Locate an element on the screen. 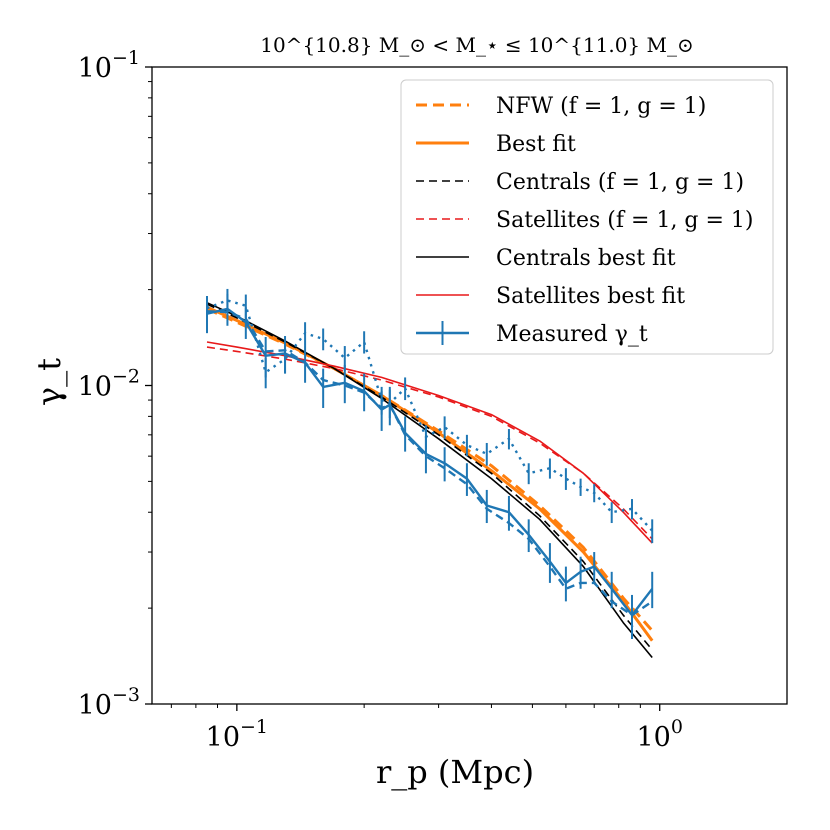  legend-item-5: Satellites best fit is located at coordinates (550, 296).